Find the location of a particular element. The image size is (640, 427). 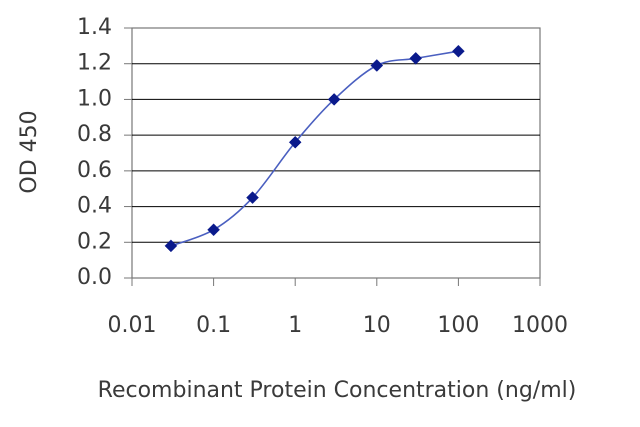

y-tick-label: 0.4 is located at coordinates (94, 206).